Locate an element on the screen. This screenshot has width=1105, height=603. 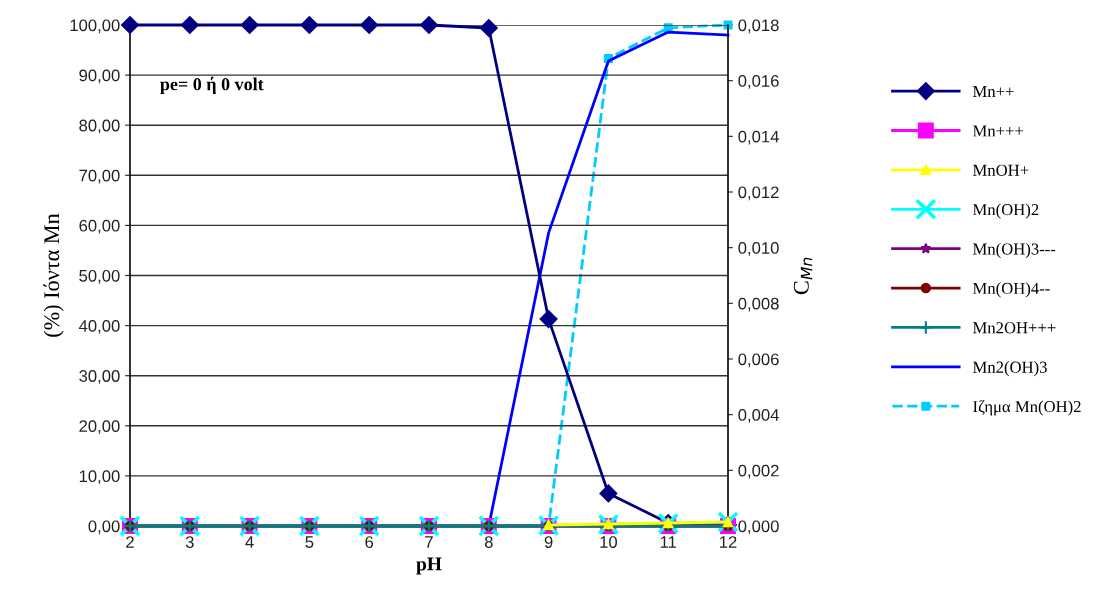
legend-label: Mn(OH)3--- is located at coordinates (1014, 250).